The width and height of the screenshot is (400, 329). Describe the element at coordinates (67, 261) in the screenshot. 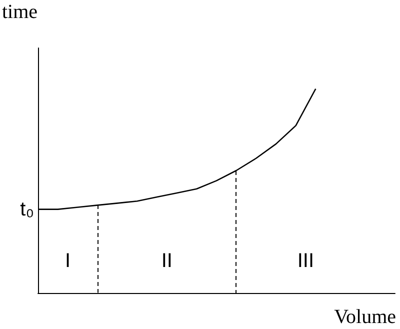

I see `annotation: I` at that location.